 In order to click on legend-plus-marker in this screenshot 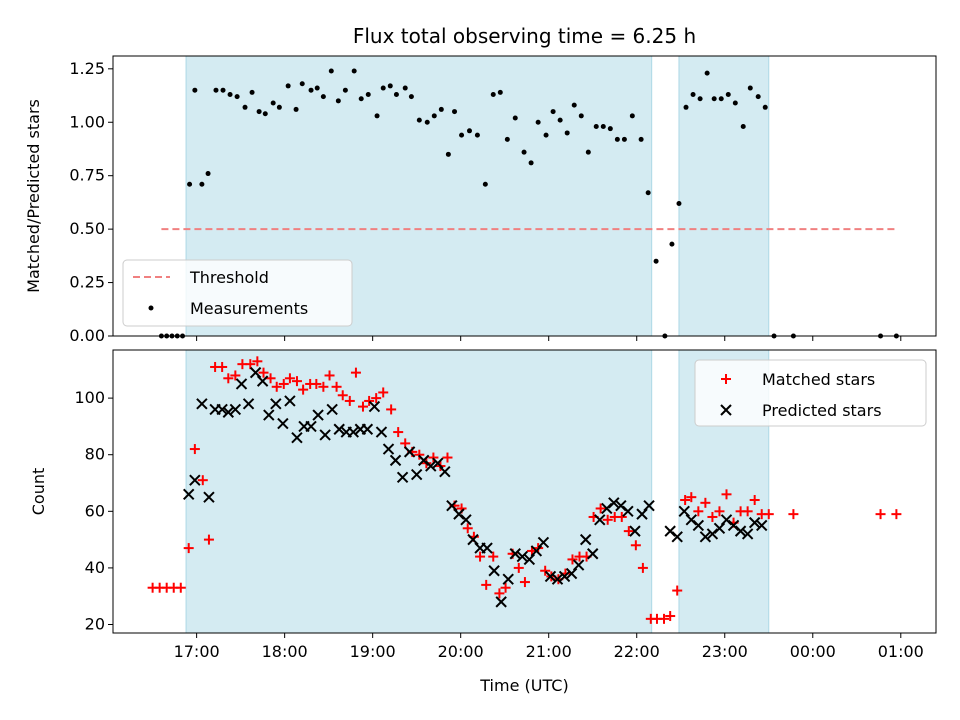, I will do `click(726, 379)`.